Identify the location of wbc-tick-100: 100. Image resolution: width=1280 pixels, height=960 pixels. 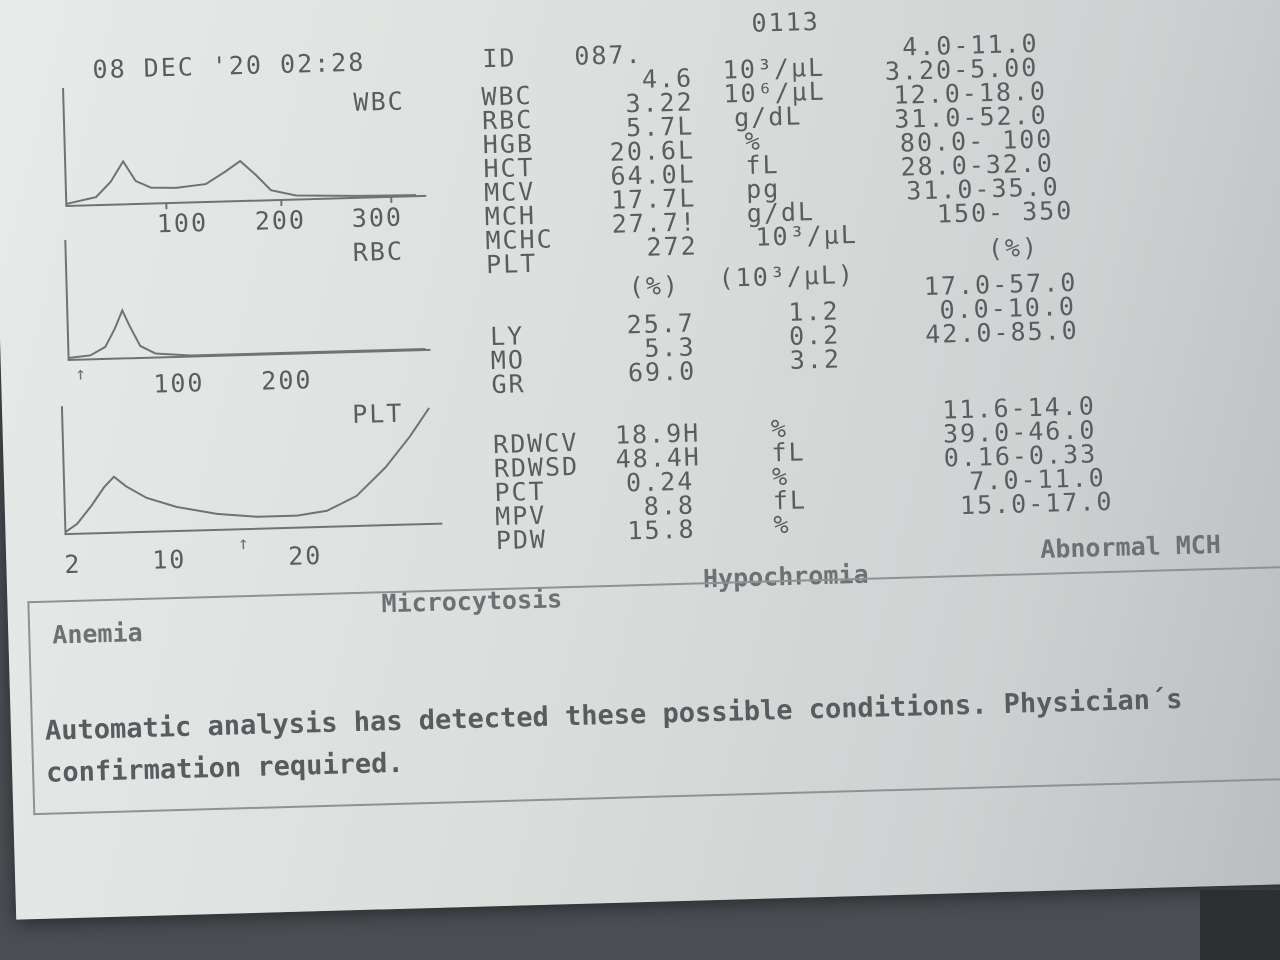
(182, 223).